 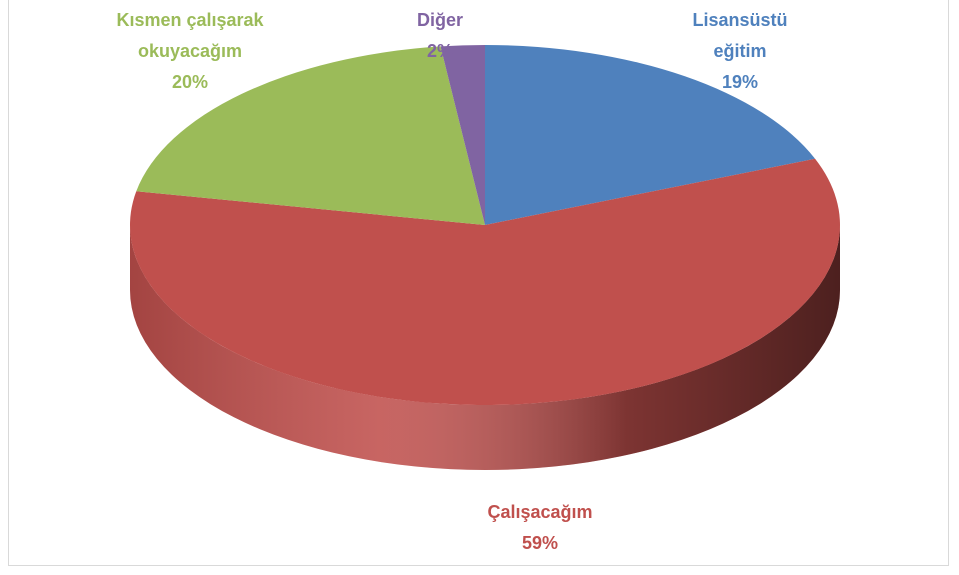 I want to click on category-label: Çalışacağım, so click(x=540, y=512).